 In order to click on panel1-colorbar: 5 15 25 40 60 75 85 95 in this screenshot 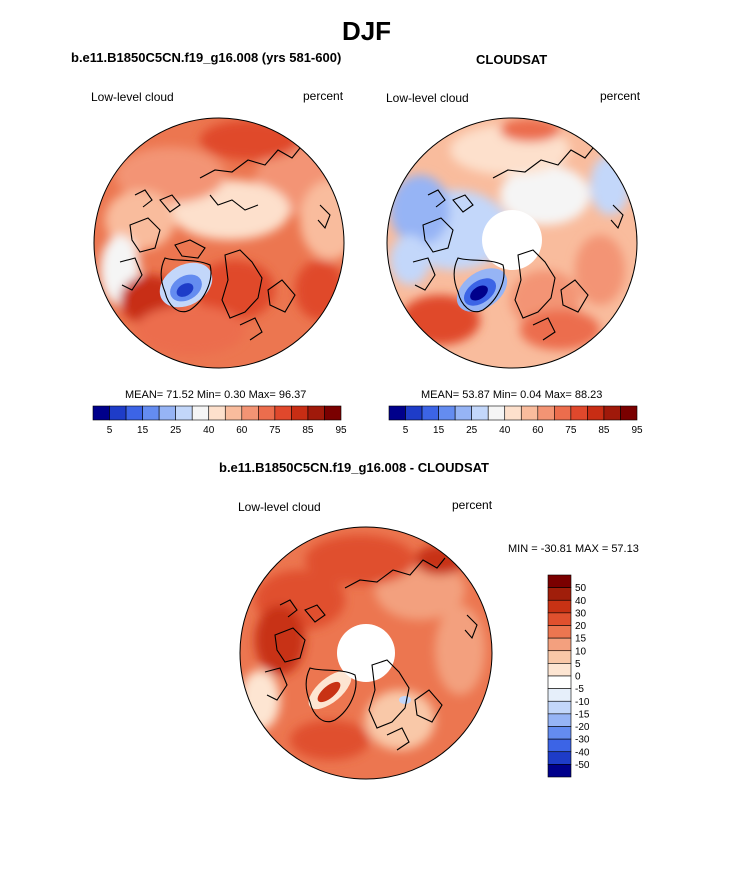, I will do `click(219, 420)`.